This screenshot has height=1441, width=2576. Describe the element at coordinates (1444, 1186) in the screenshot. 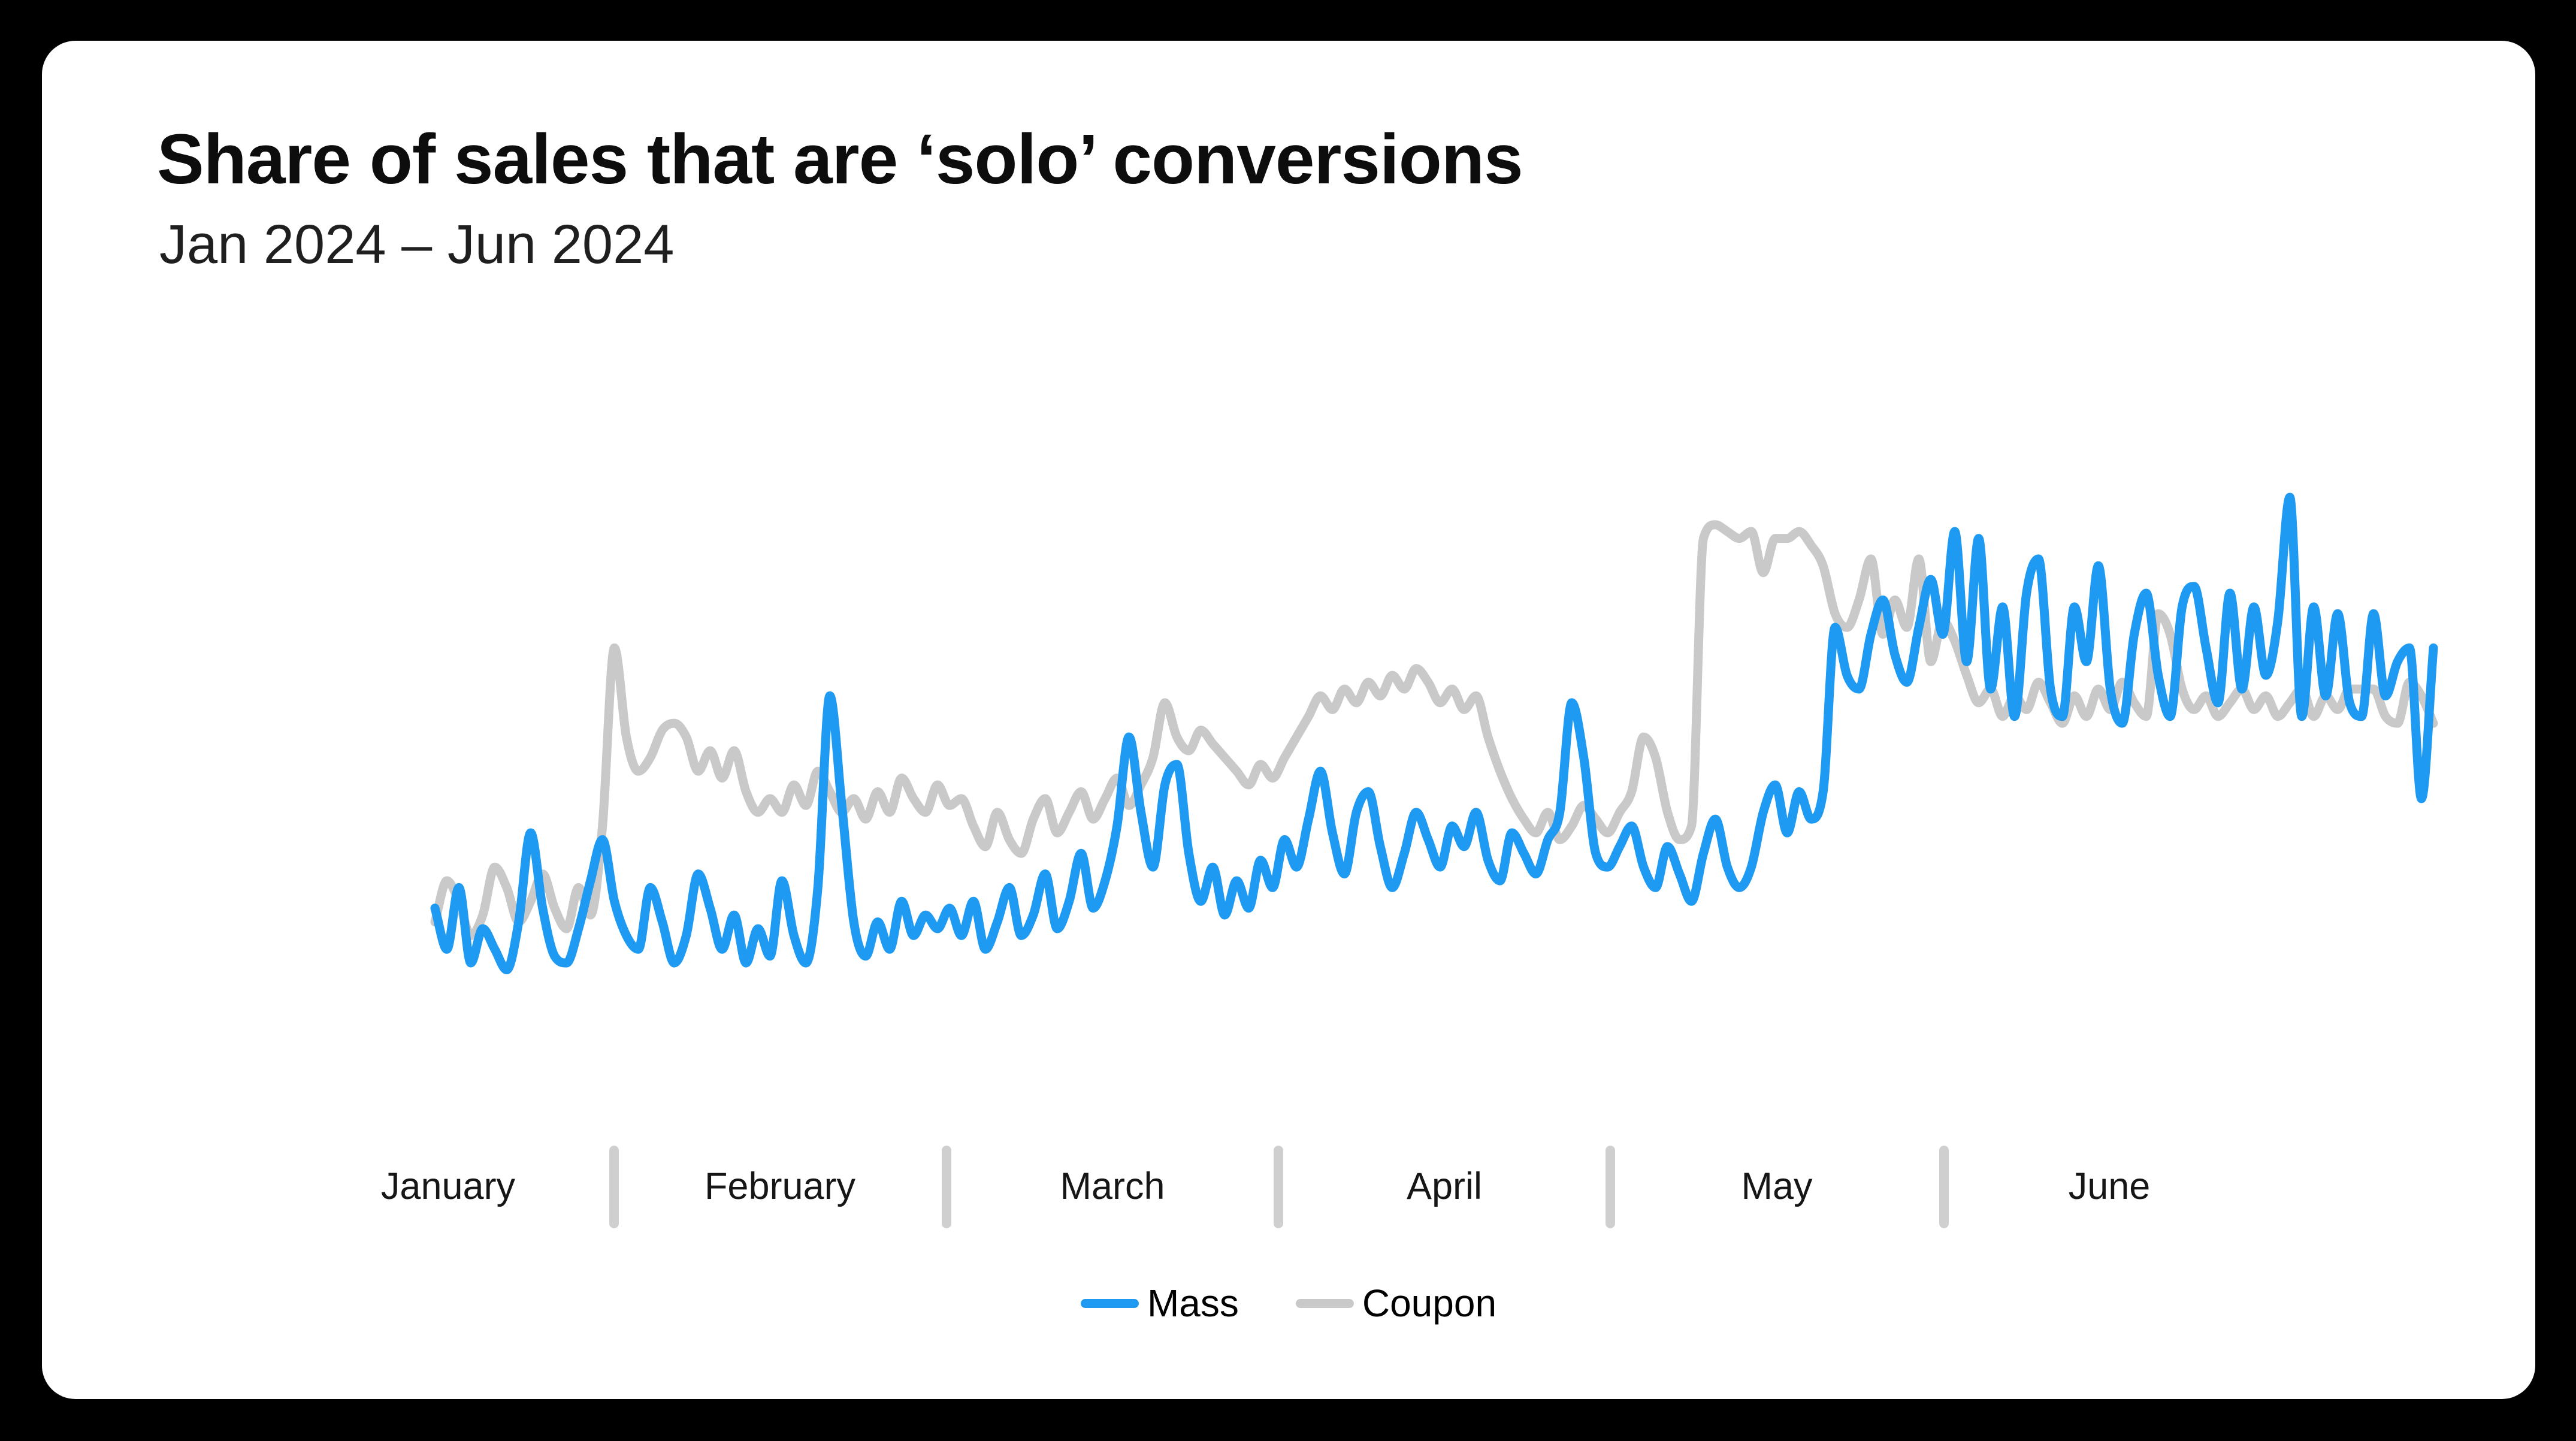

I see `x-axis-label-april: April` at that location.